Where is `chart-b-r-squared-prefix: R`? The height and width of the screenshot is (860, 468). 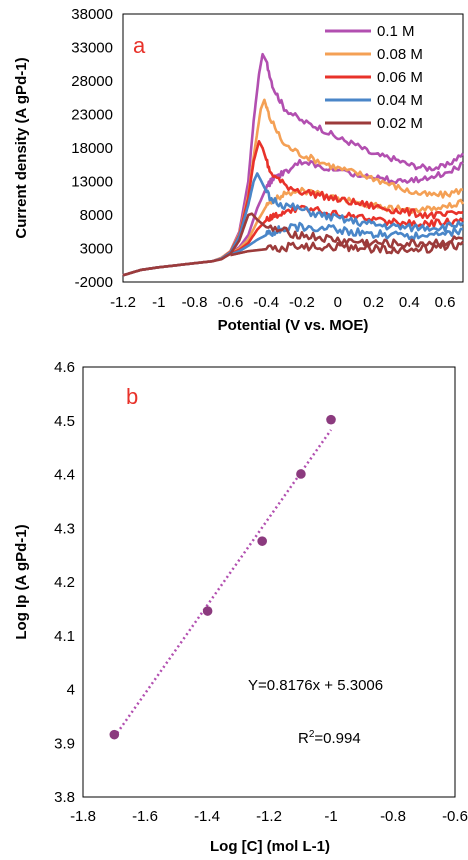 chart-b-r-squared-prefix: R is located at coordinates (303, 738).